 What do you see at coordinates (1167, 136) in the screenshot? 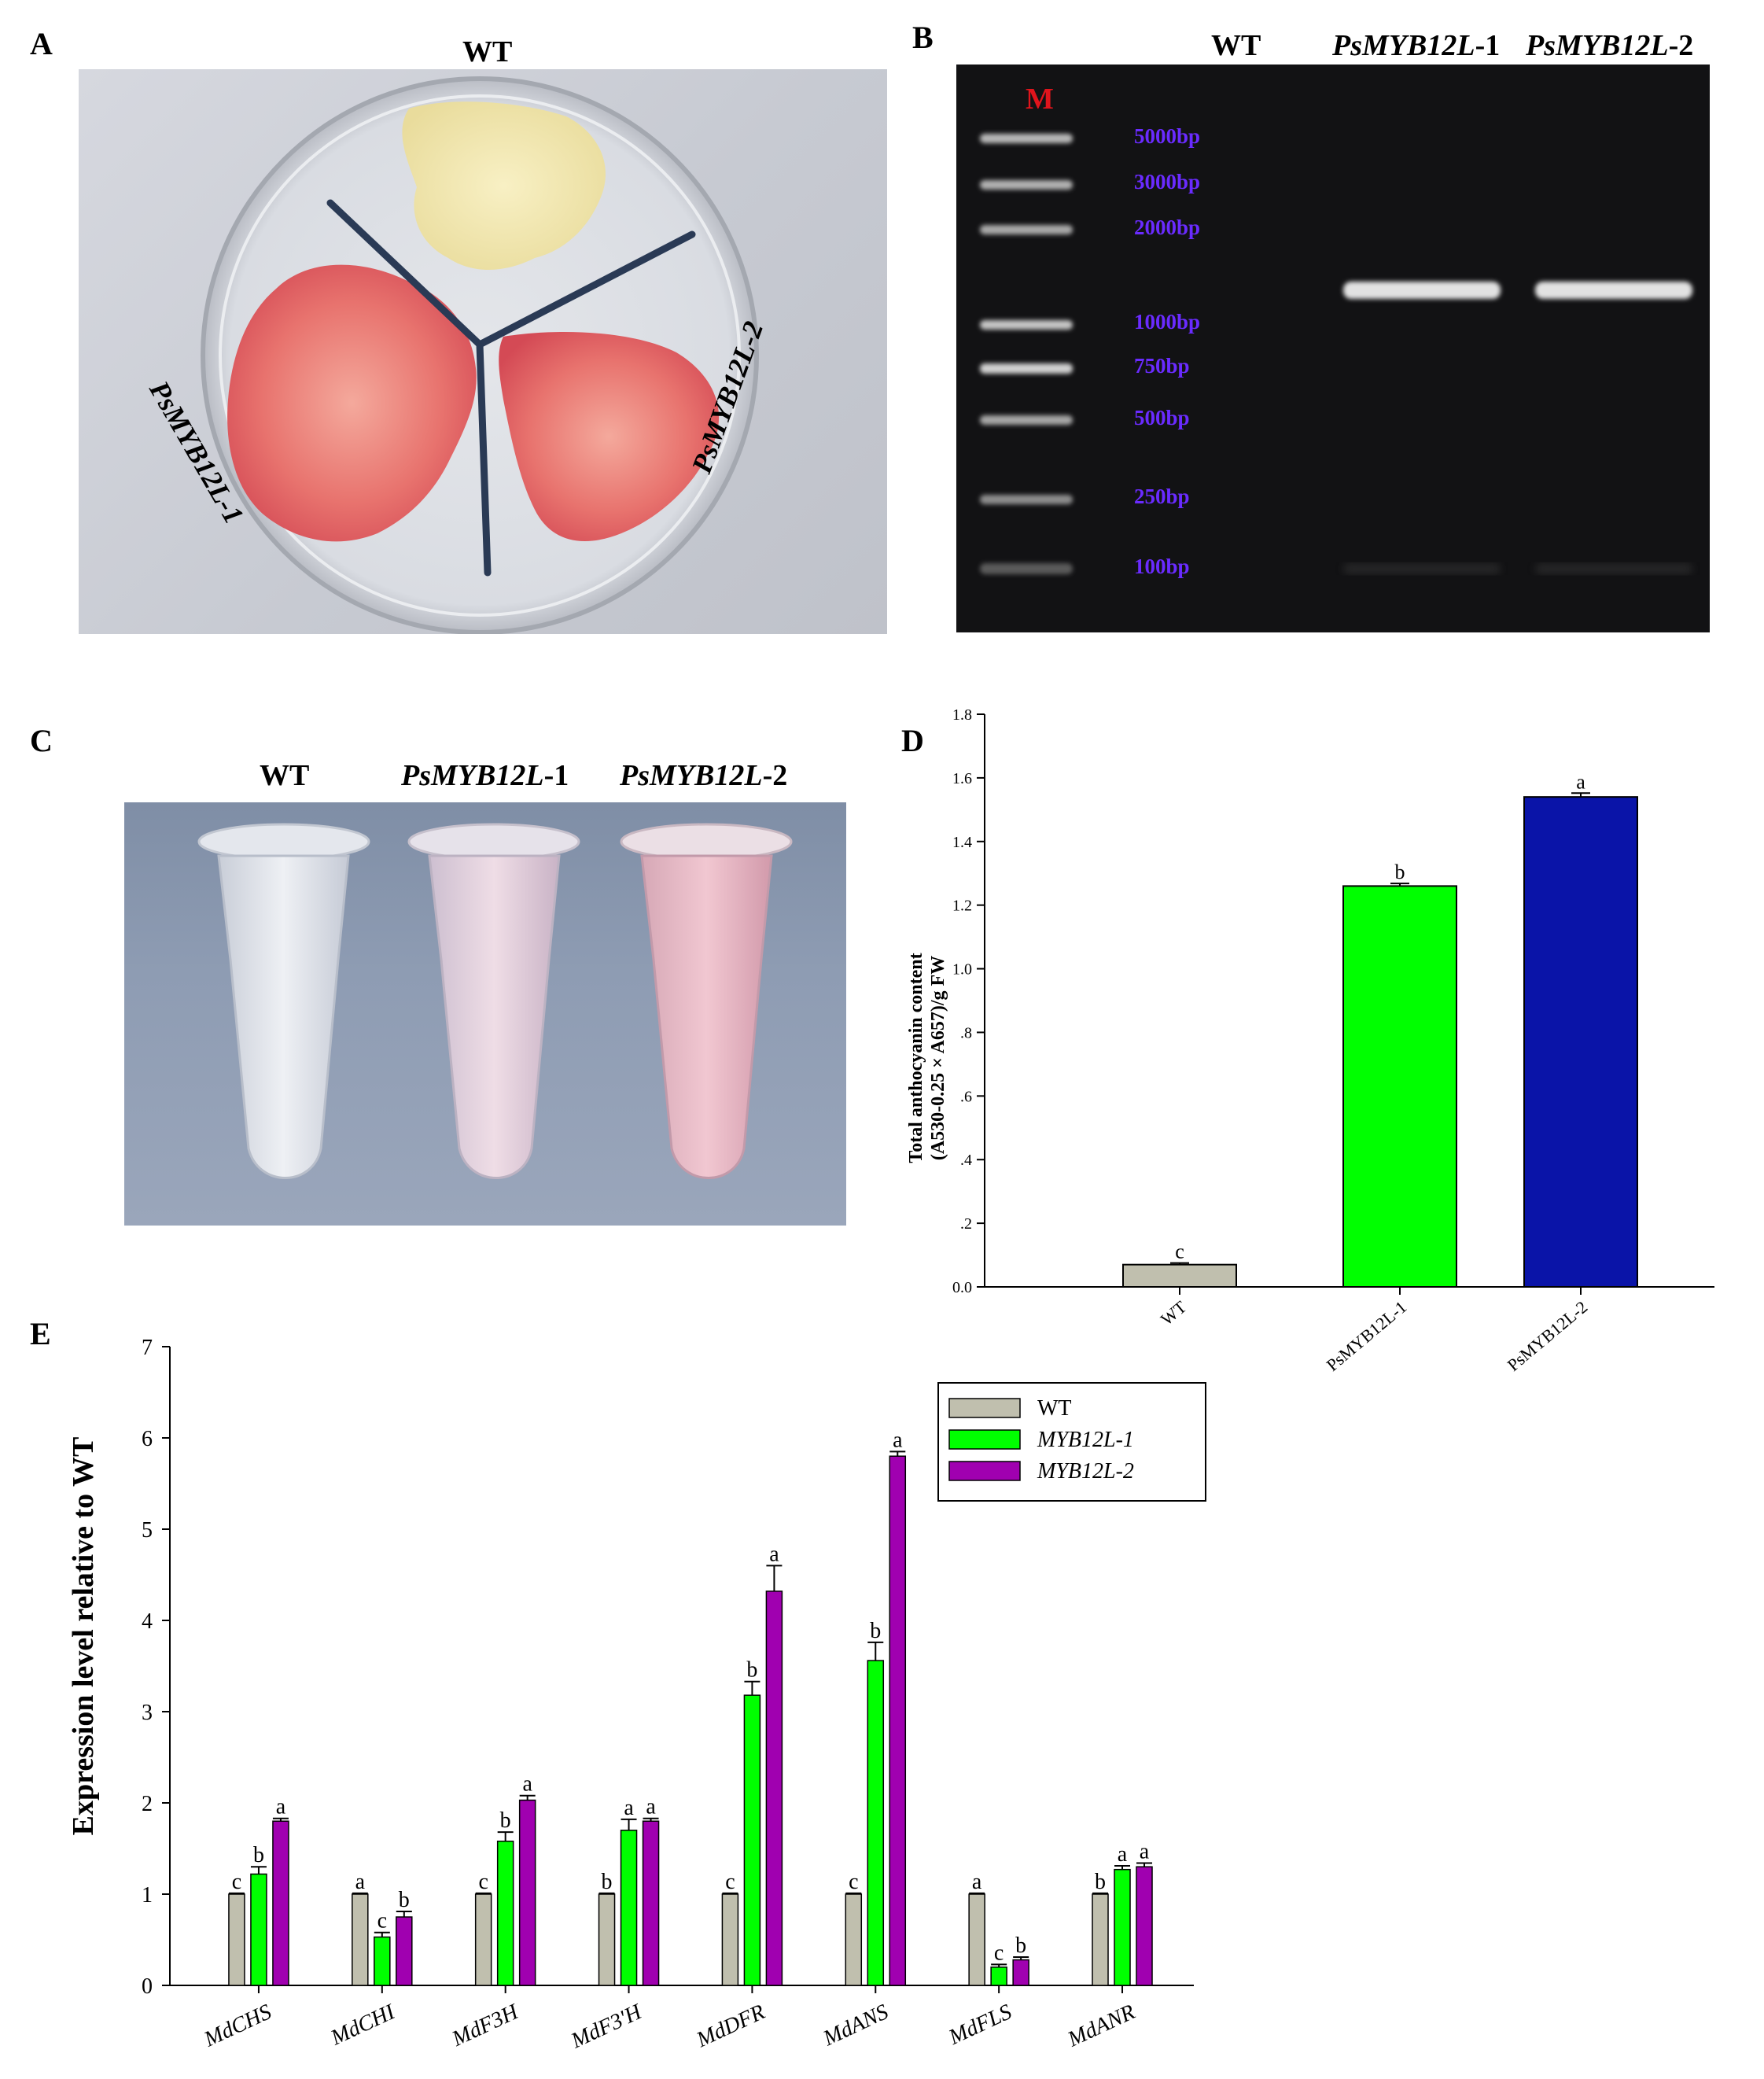
I see `ladder-label-5000: 5000bp` at bounding box center [1167, 136].